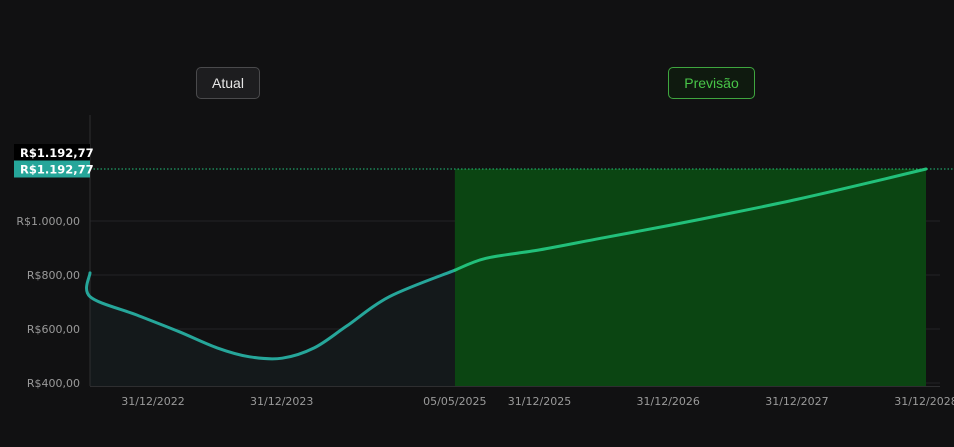  Describe the element at coordinates (796, 401) in the screenshot. I see `x-tick-label: 31/12/2027` at that location.